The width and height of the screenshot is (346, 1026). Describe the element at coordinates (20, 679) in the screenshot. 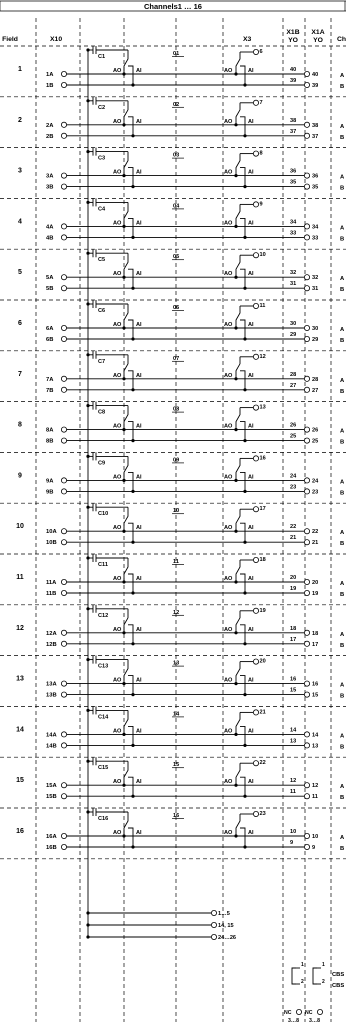

I see `field-number: 13` at that location.